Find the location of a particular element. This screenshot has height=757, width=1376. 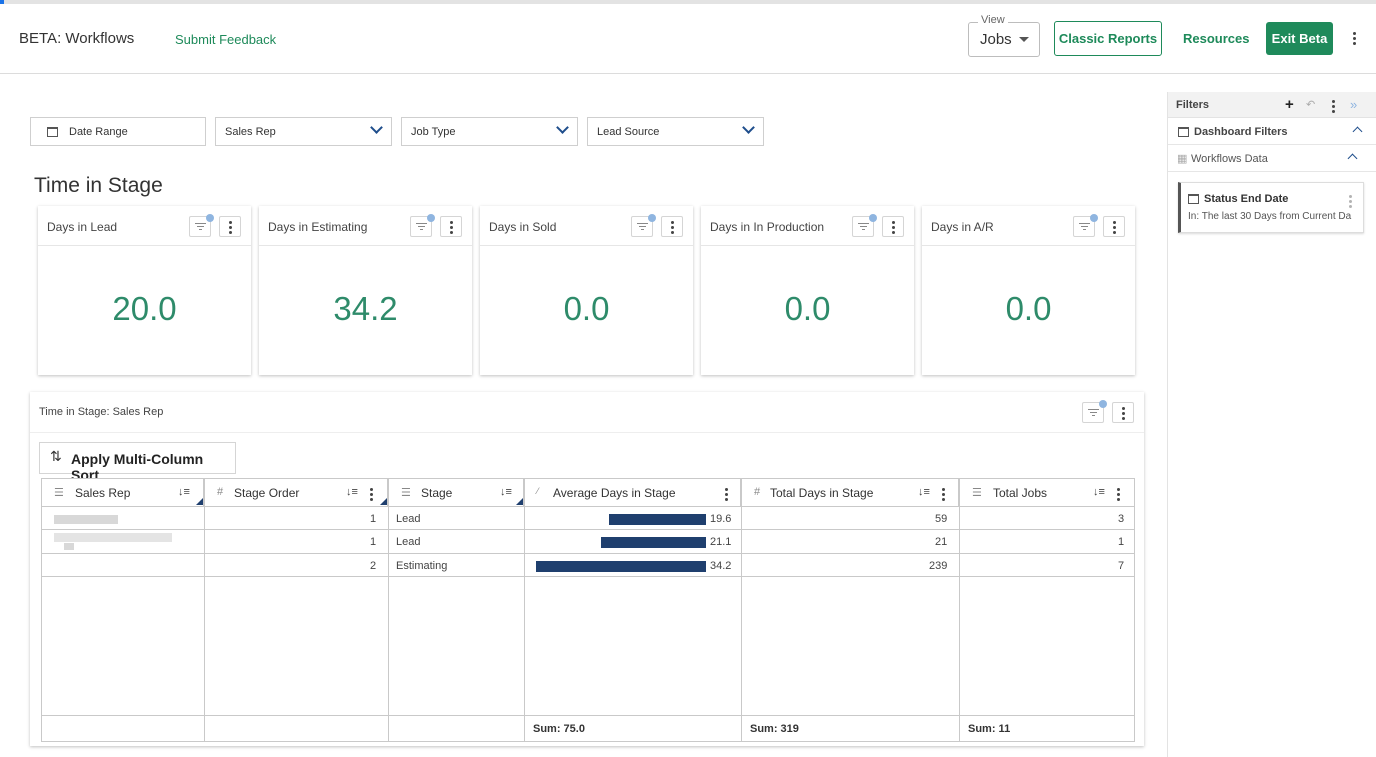

column-header-sales-rep: ☰ Sales Rep ↓≡ is located at coordinates (123, 492).